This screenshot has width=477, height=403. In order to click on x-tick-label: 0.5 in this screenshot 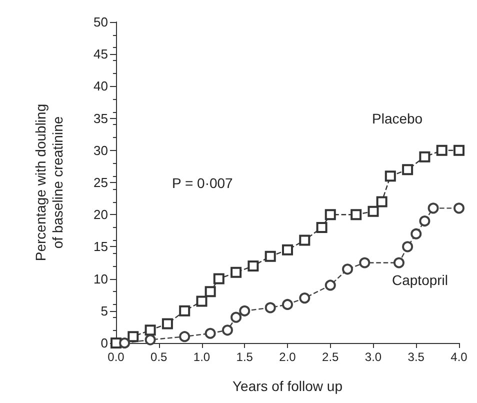, I will do `click(159, 357)`.